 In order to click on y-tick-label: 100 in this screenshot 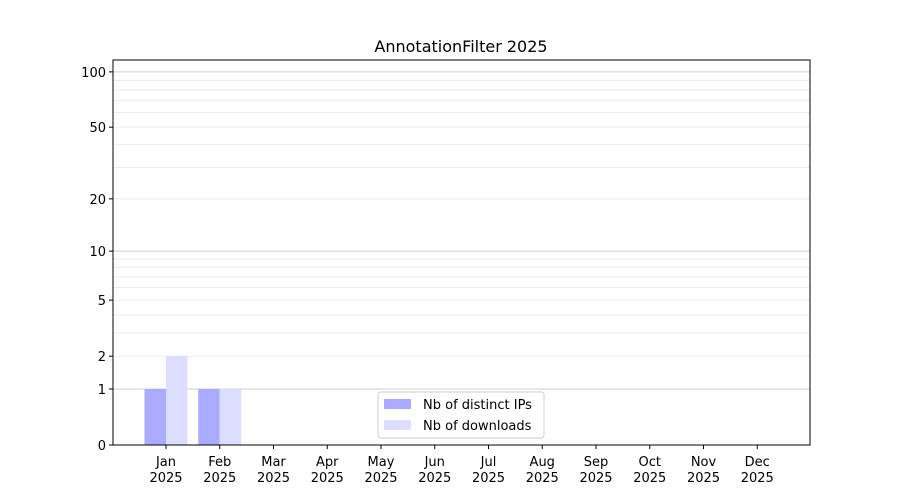, I will do `click(93, 73)`.